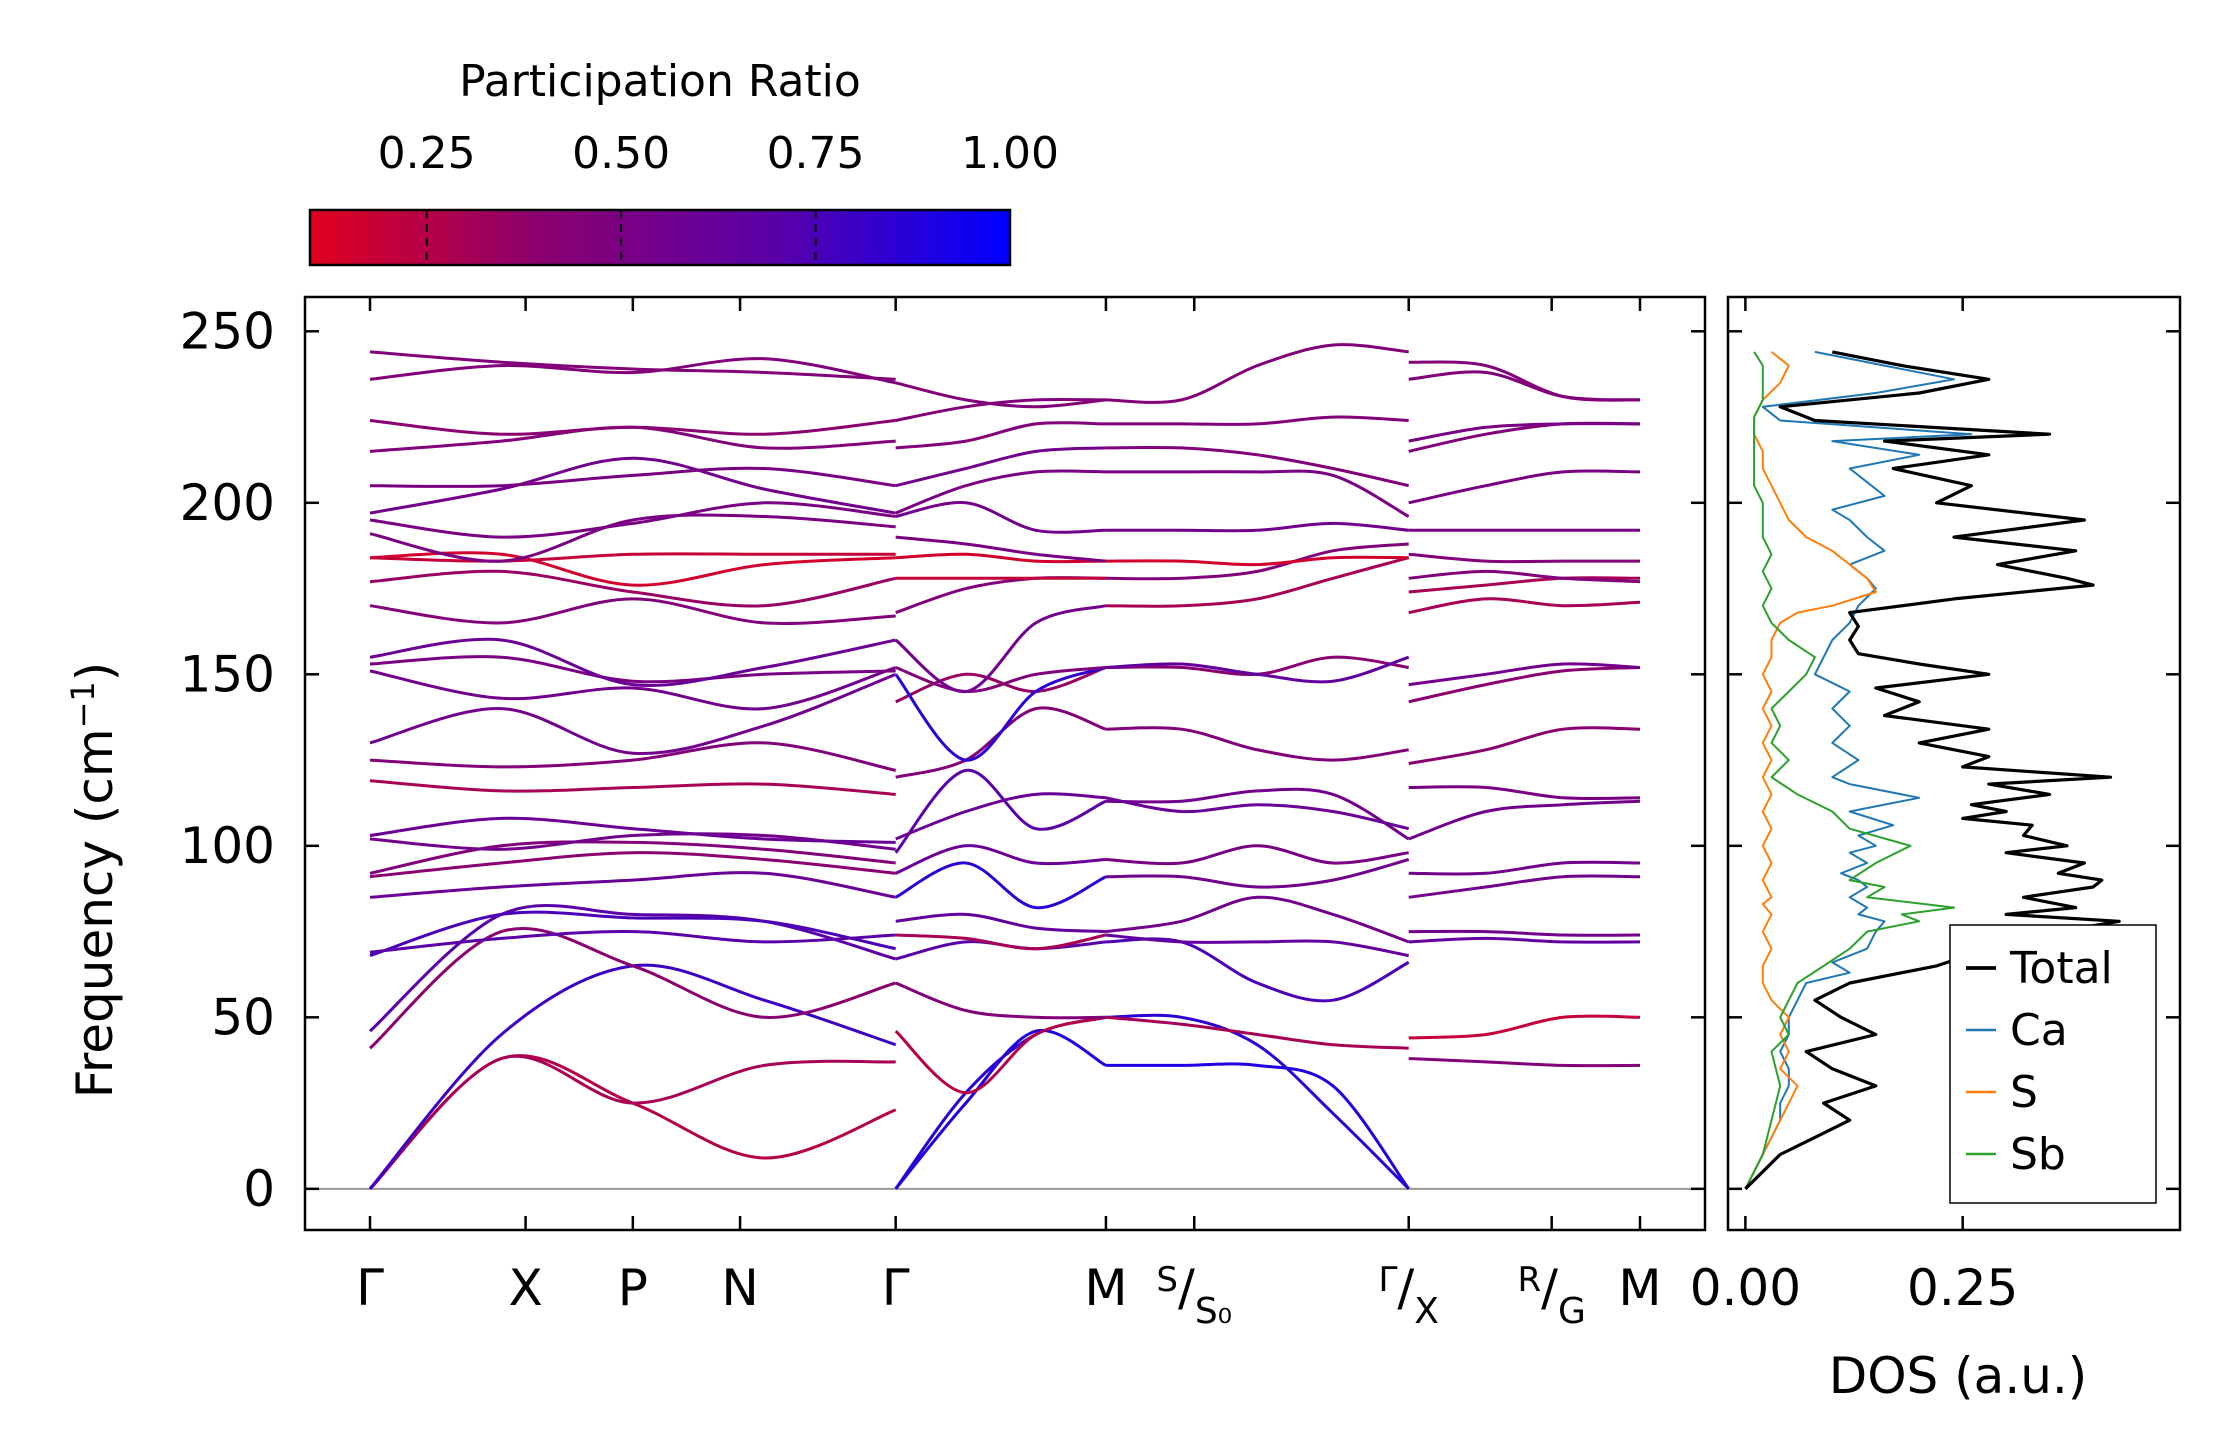 The height and width of the screenshot is (1455, 2222). What do you see at coordinates (660, 237) in the screenshot?
I see `colorbar-gradient` at bounding box center [660, 237].